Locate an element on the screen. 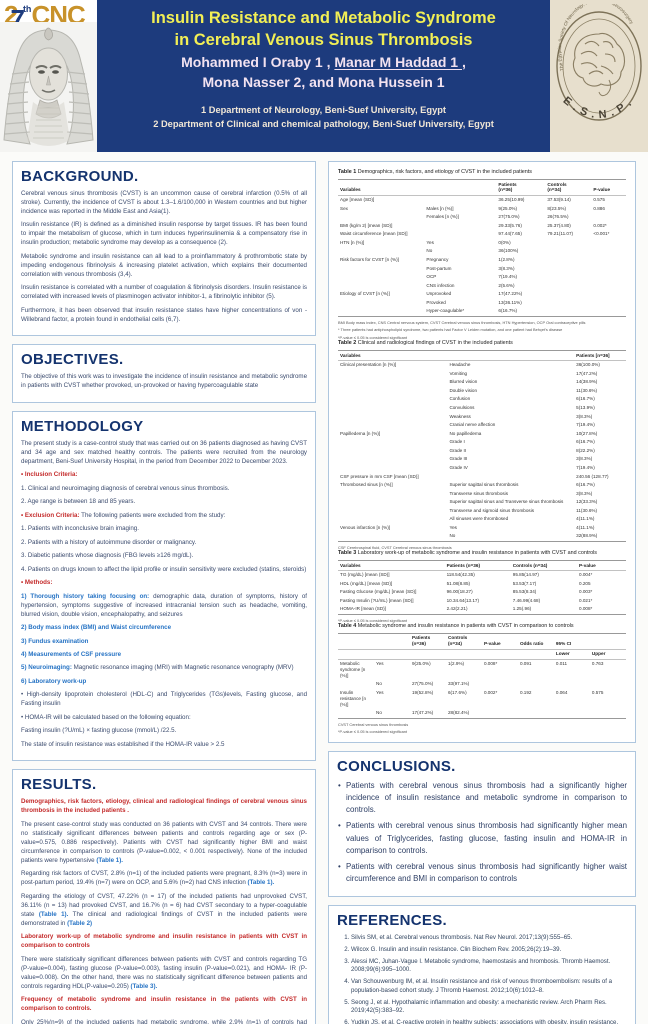 The width and height of the screenshot is (648, 1024). table-row: OCP 7(19.4%) is located at coordinates (482, 277).